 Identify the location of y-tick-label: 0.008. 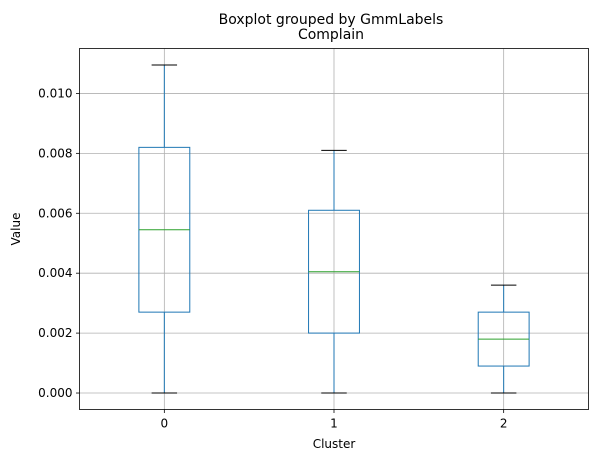
(55, 153).